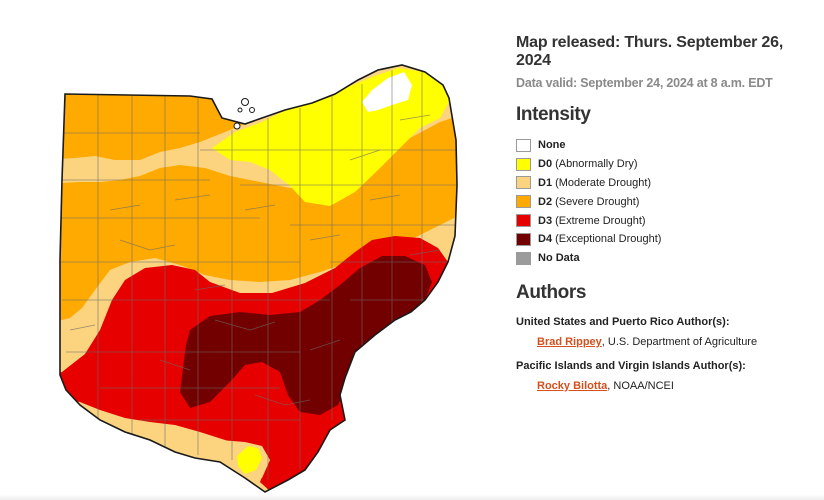  Describe the element at coordinates (545, 220) in the screenshot. I see `legend-code: D3` at that location.